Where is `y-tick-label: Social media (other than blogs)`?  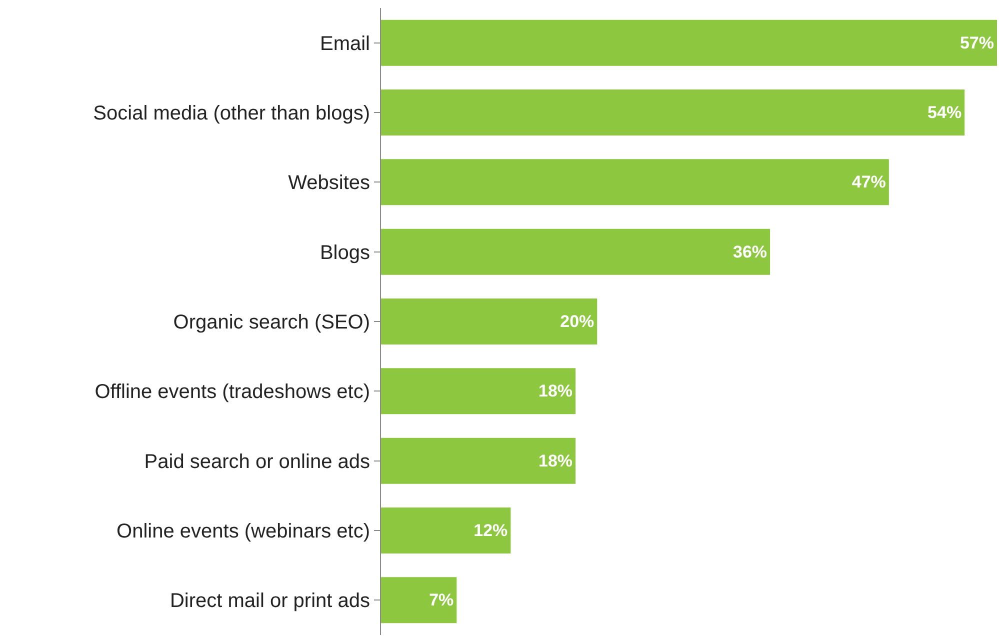 y-tick-label: Social media (other than blogs) is located at coordinates (231, 113).